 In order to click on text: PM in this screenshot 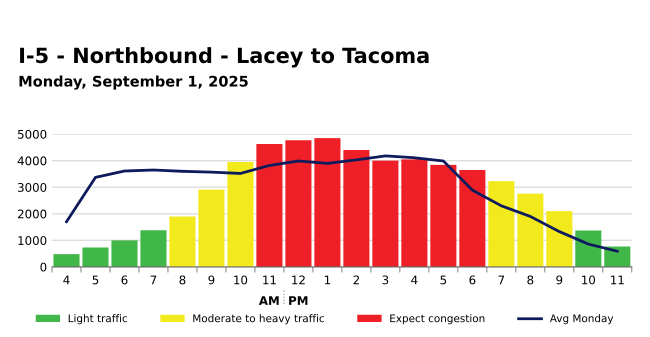, I will do `click(298, 300)`.